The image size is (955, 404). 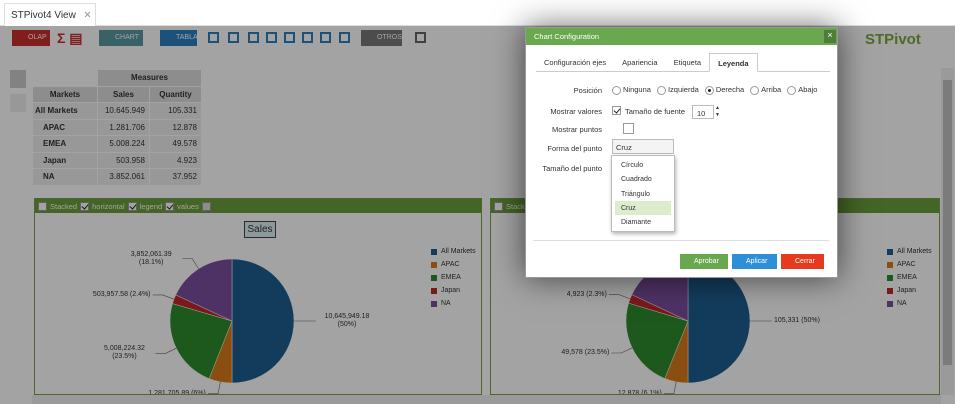 I want to click on header: Markets, so click(x=65, y=94).